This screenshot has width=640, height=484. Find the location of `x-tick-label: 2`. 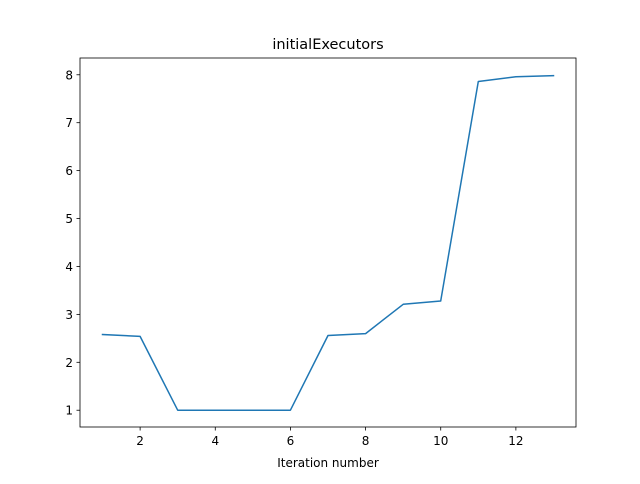

x-tick-label: 2 is located at coordinates (140, 441).